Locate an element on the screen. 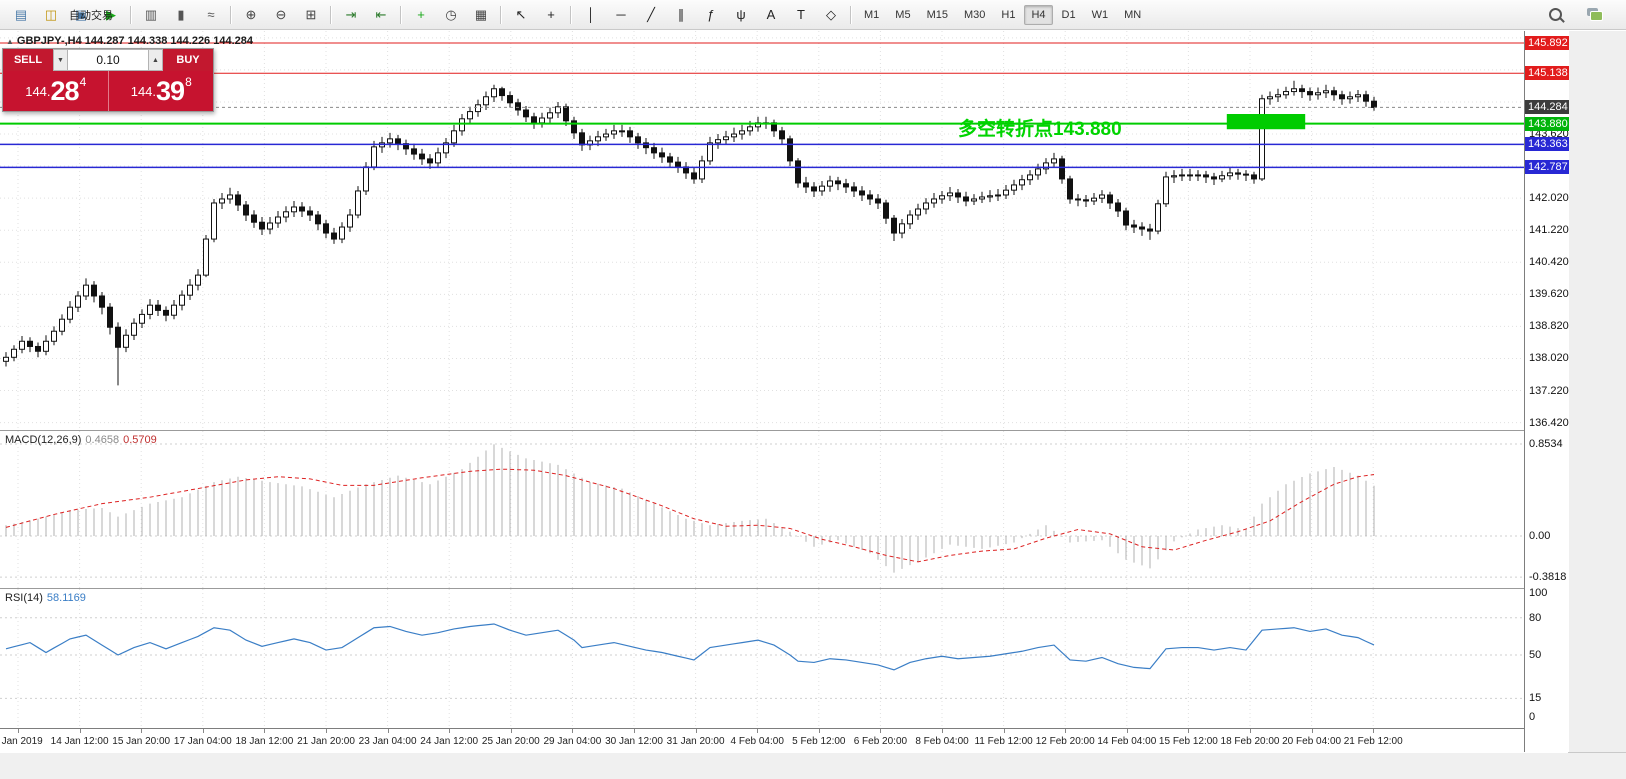  templates-icon: ▦ is located at coordinates (481, 15).